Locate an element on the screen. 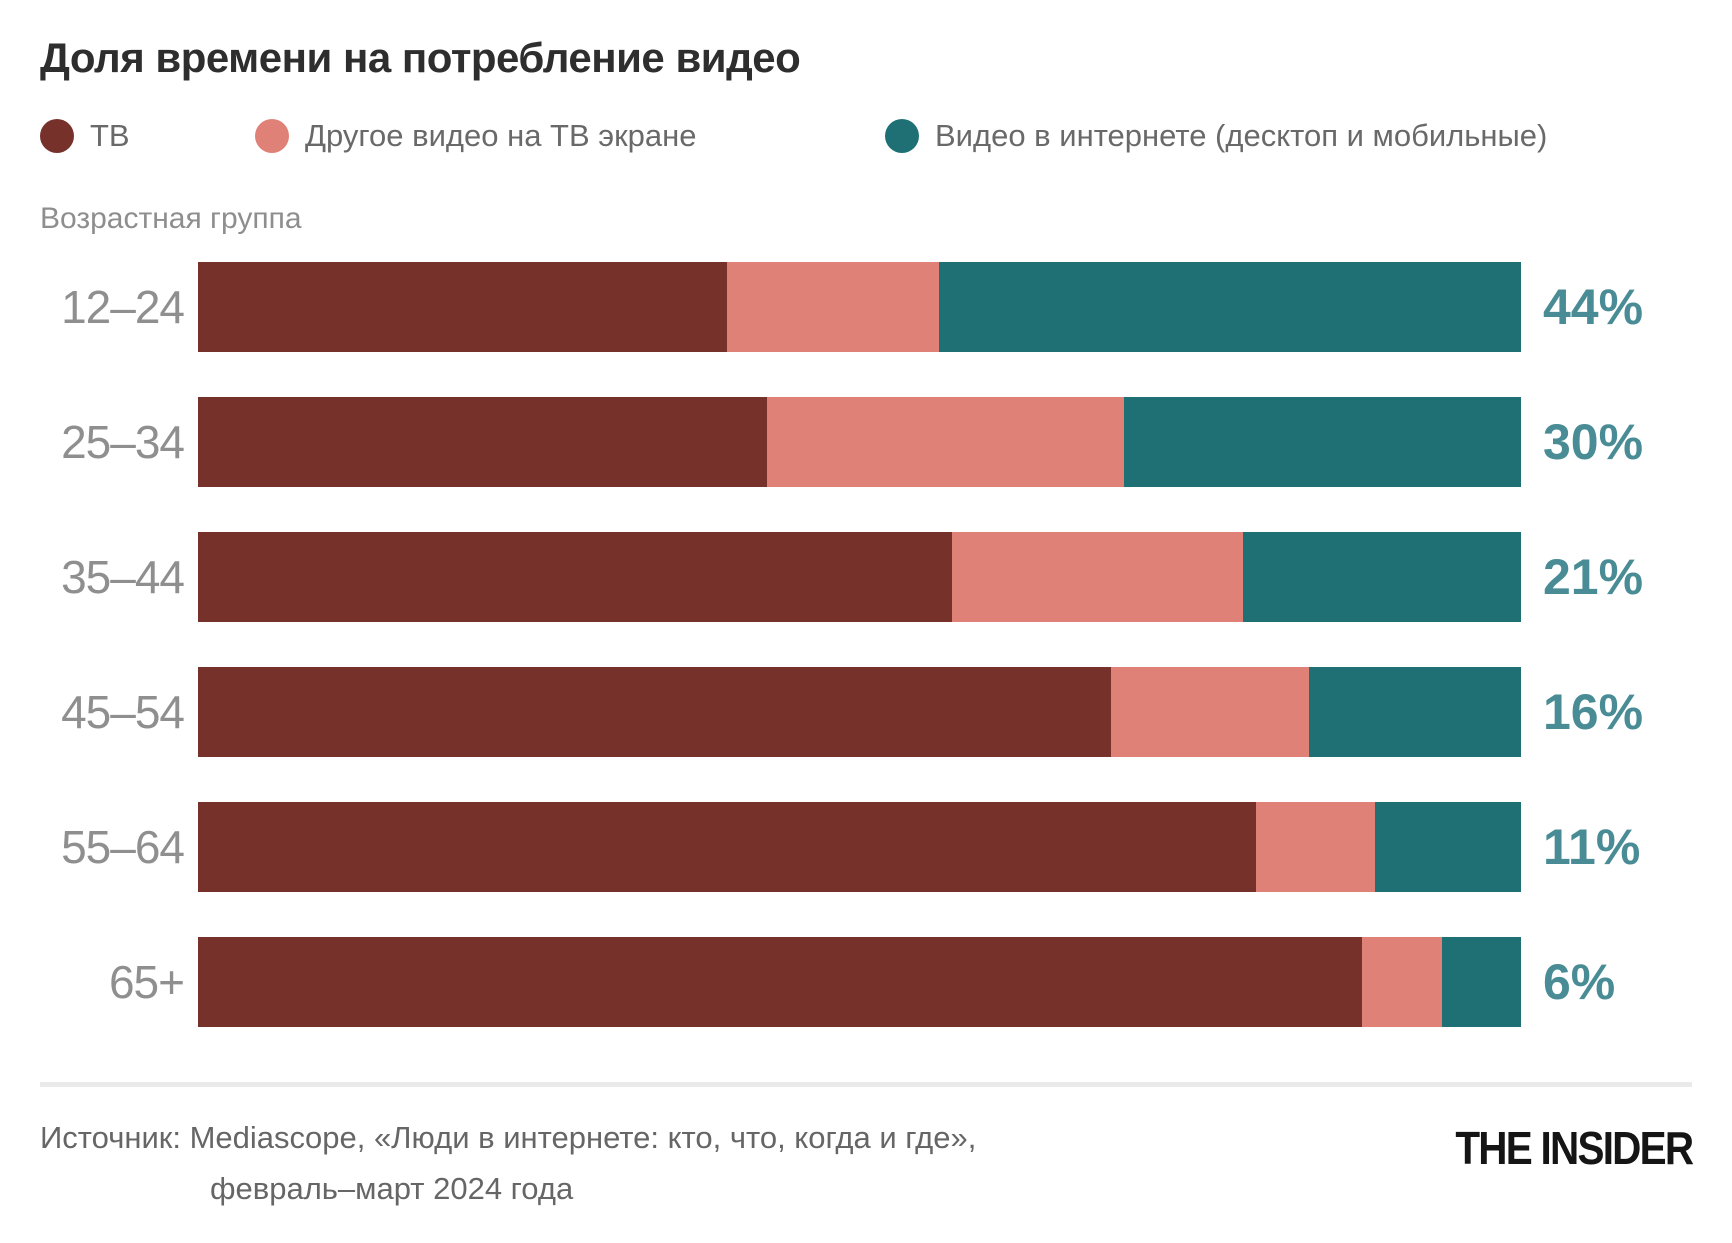 The image size is (1732, 1243). row-label: 55–64 is located at coordinates (123, 847).